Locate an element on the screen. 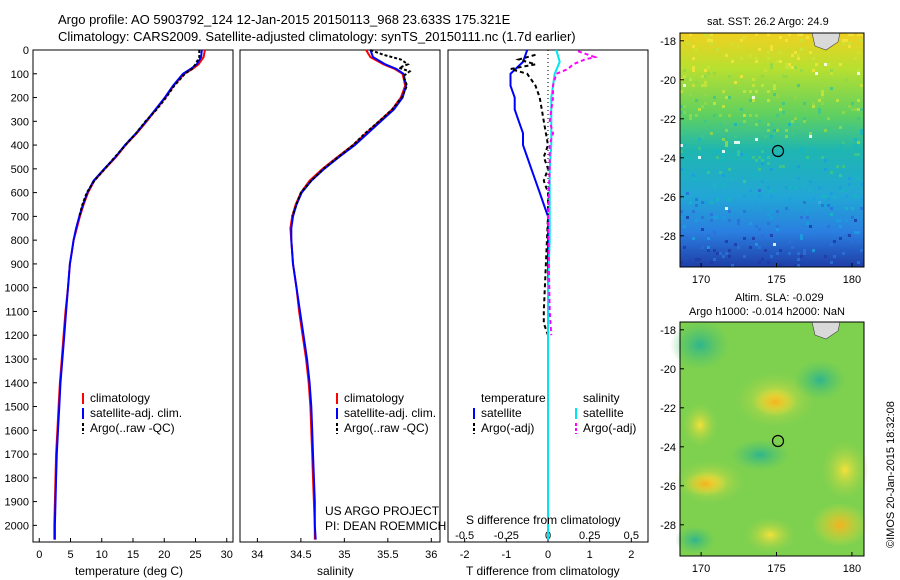  lat-tick-label: -26 is located at coordinates (668, 487).